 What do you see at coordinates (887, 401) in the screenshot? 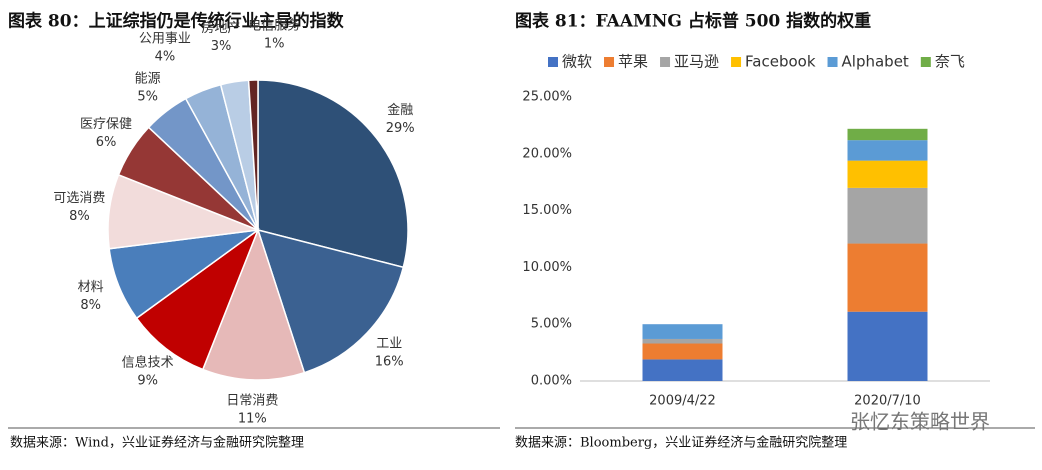
I see `x-tick-label: 2020/7/10` at bounding box center [887, 401].